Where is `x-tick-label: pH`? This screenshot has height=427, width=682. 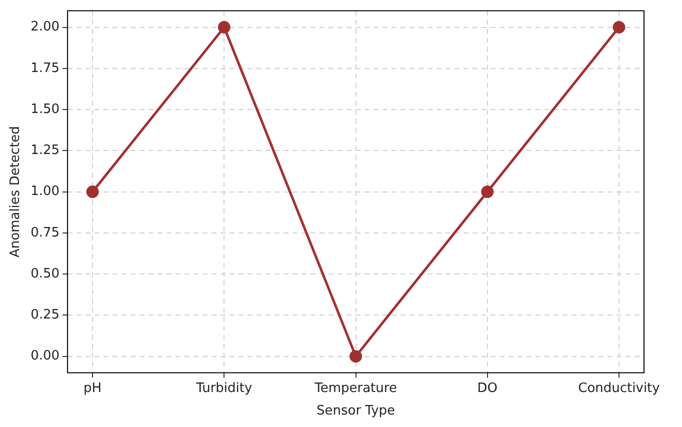
x-tick-label: pH is located at coordinates (93, 388).